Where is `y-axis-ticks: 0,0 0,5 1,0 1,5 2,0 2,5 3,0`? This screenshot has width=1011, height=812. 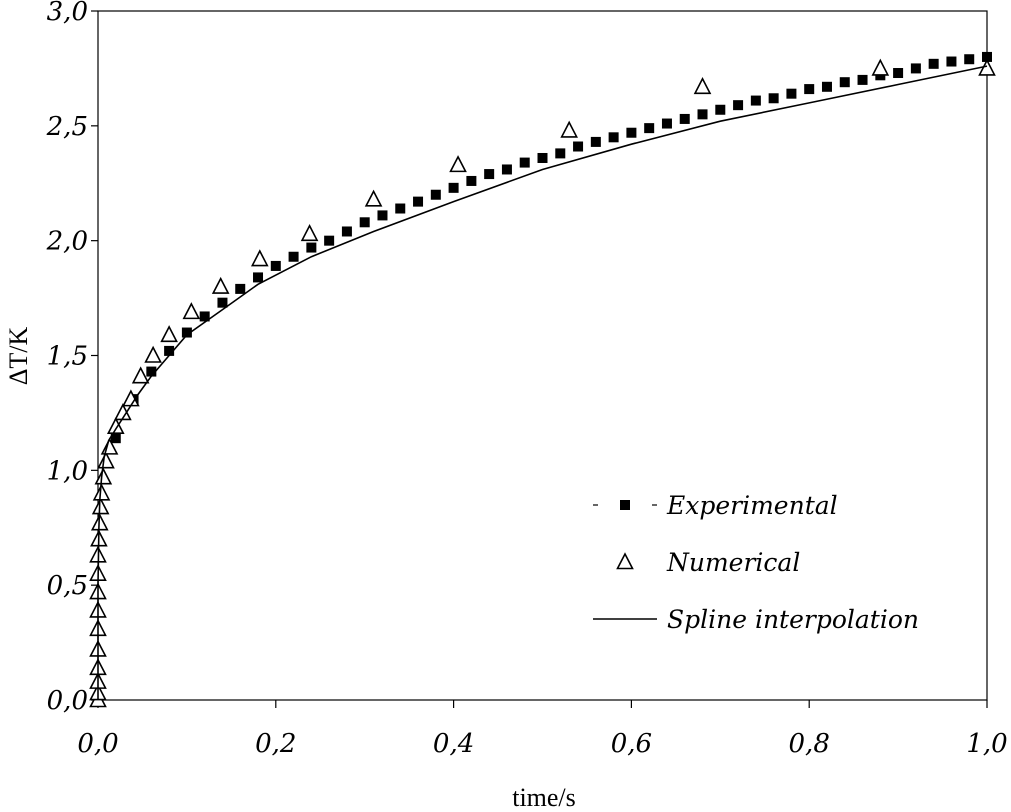 y-axis-ticks: 0,0 0,5 1,0 1,5 2,0 2,5 3,0 is located at coordinates (72, 358).